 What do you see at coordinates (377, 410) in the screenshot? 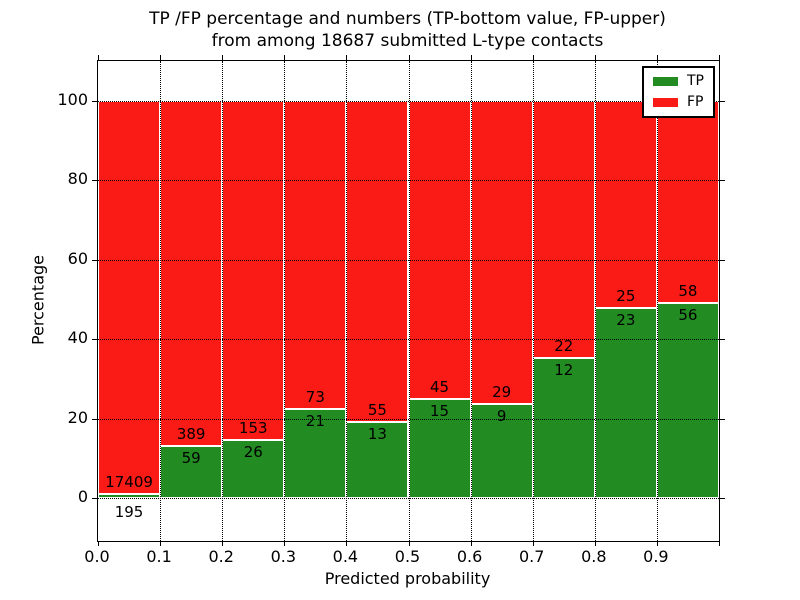
I see `bar-label-fp: 55` at bounding box center [377, 410].